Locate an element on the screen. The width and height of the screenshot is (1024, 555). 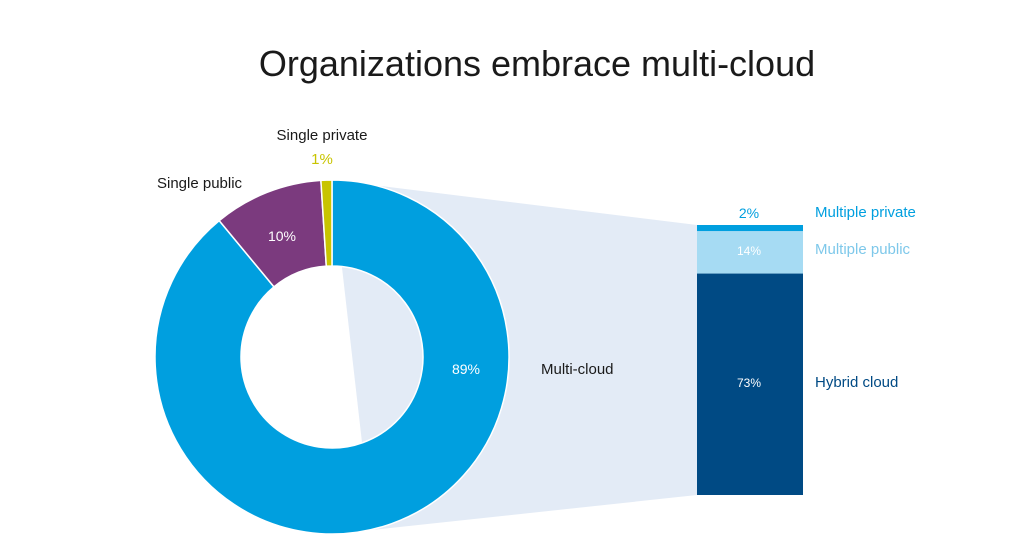
slice-single-private is located at coordinates (326, 223).